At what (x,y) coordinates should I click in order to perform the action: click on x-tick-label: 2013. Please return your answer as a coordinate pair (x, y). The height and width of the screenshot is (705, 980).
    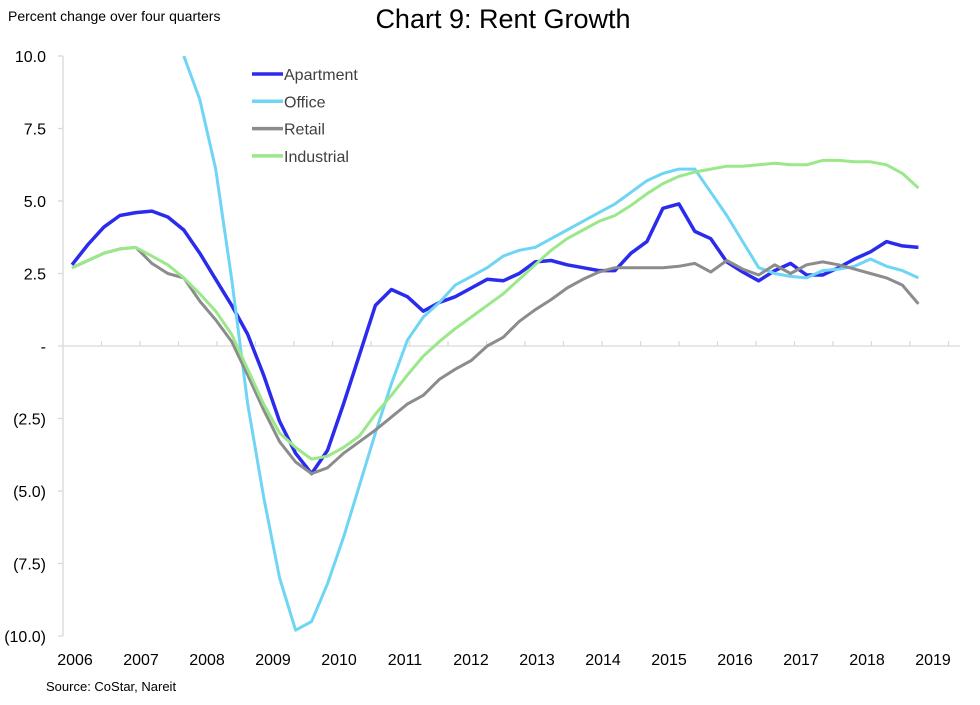
    Looking at the image, I should click on (537, 660).